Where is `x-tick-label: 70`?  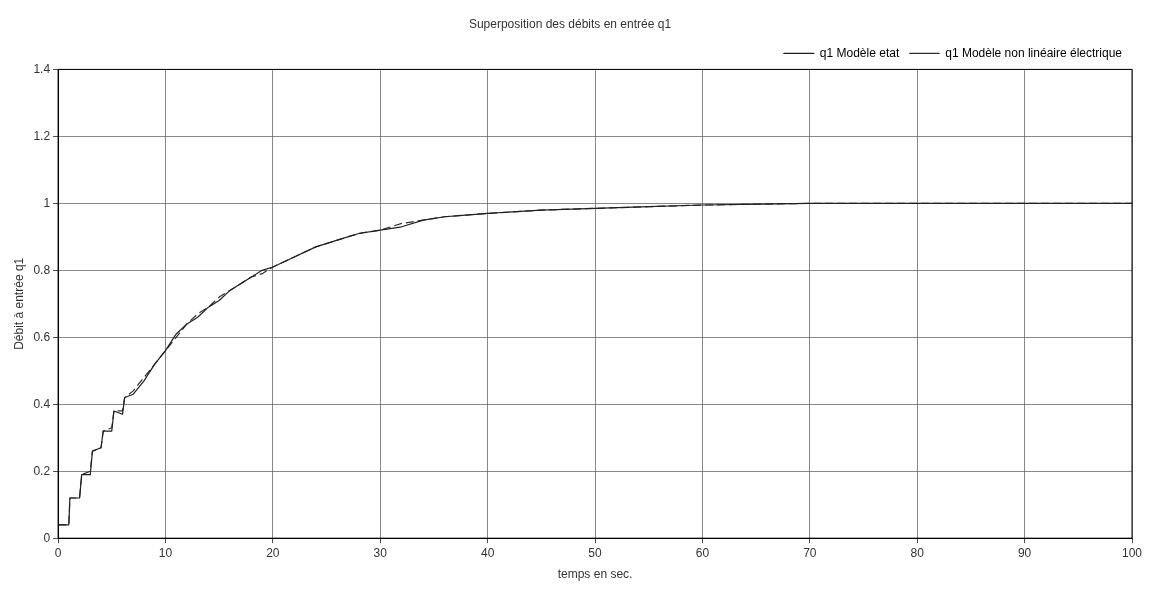
x-tick-label: 70 is located at coordinates (810, 552).